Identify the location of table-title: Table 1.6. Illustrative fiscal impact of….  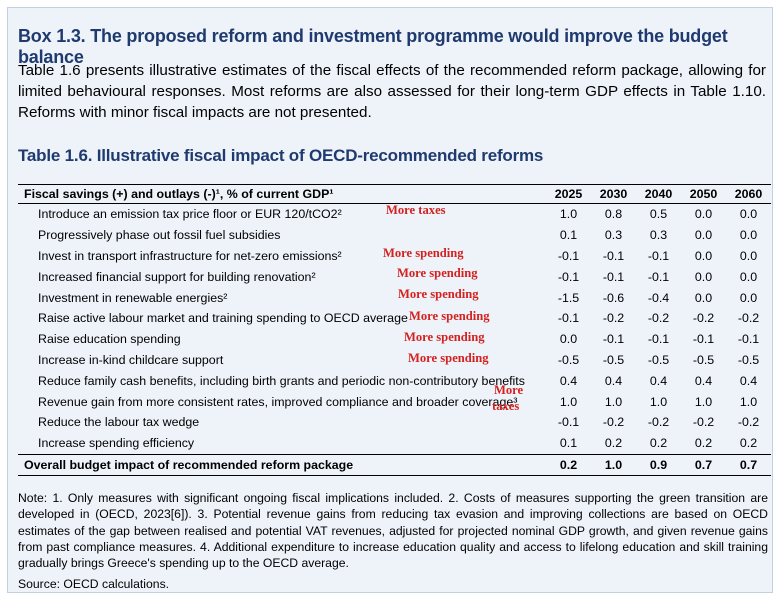
(281, 155).